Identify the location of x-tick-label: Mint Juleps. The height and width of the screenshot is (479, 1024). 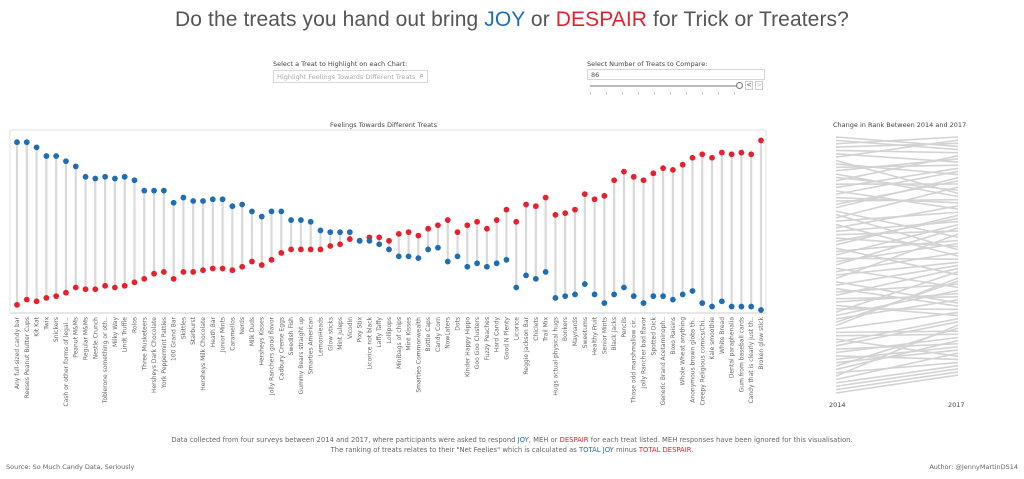
(340, 333).